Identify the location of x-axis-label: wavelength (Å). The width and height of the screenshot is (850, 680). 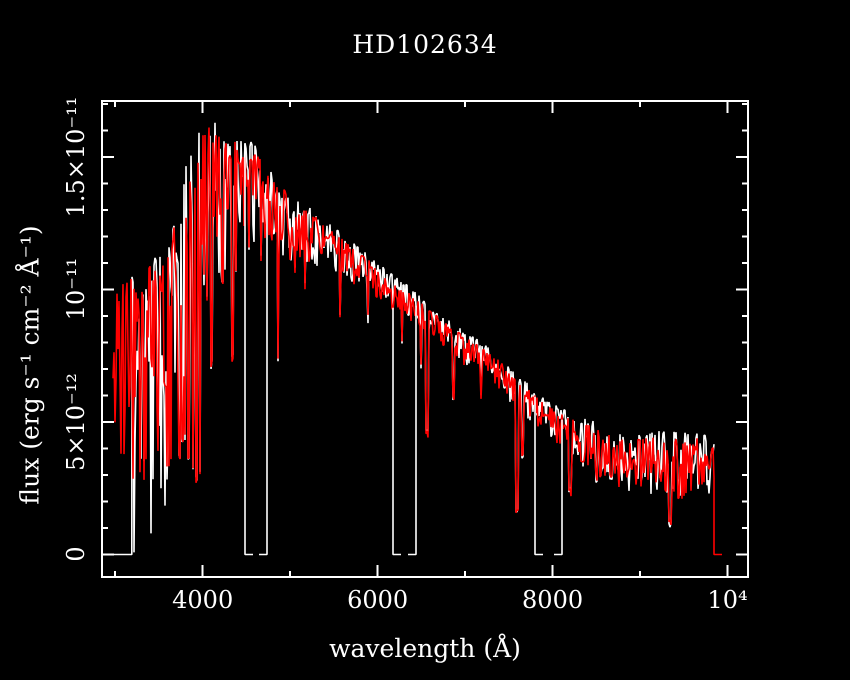
(425, 648).